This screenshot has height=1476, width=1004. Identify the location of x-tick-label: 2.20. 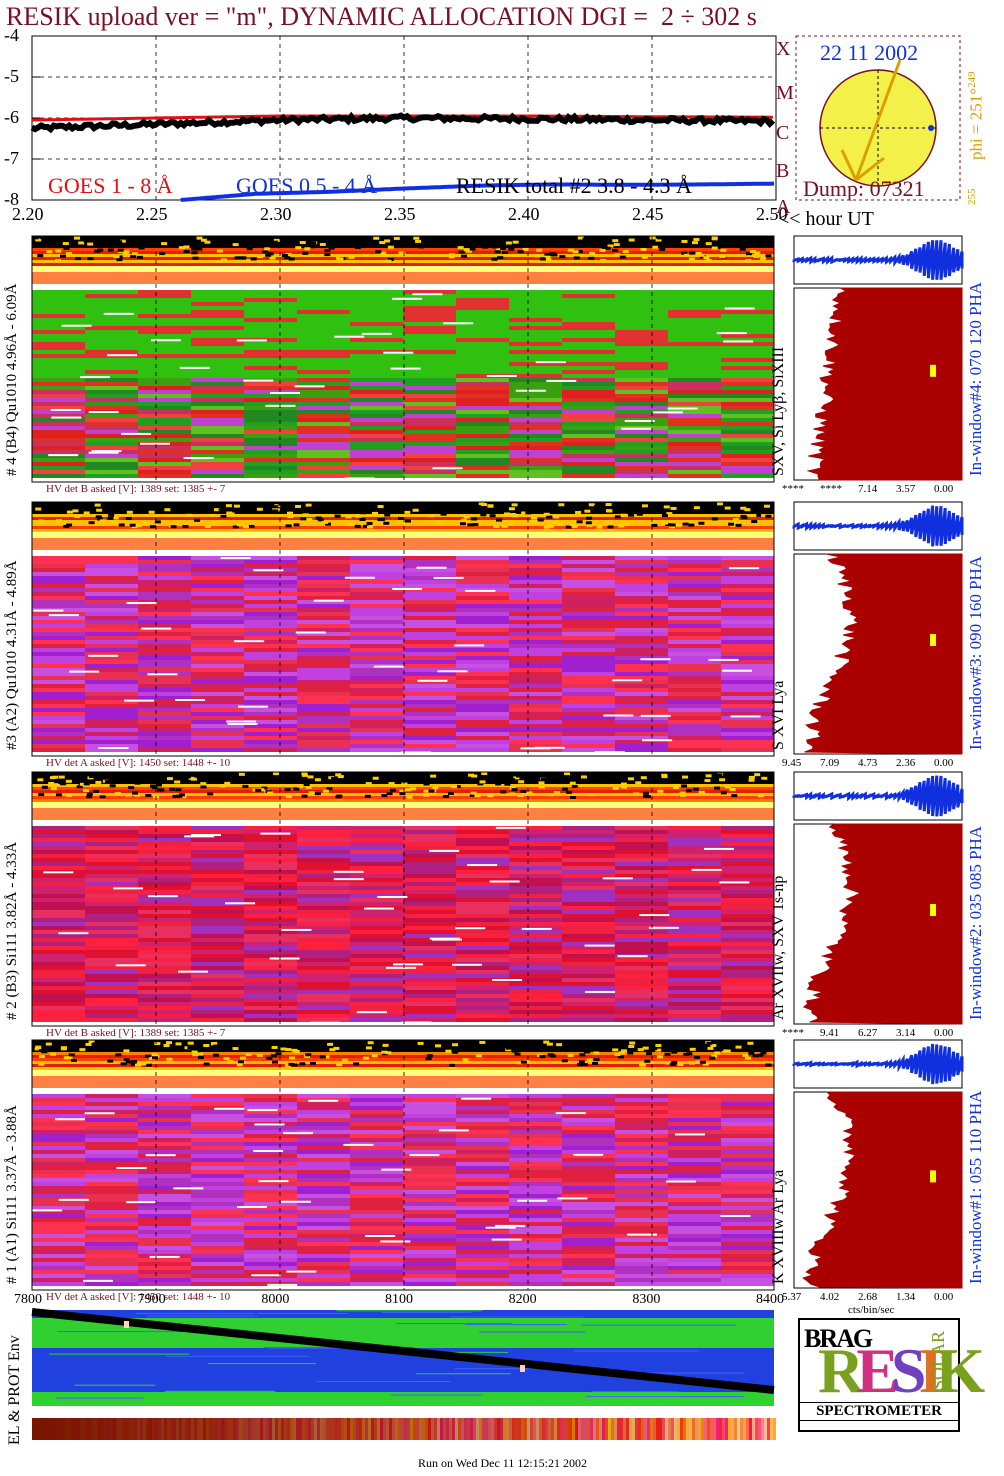
(28, 214).